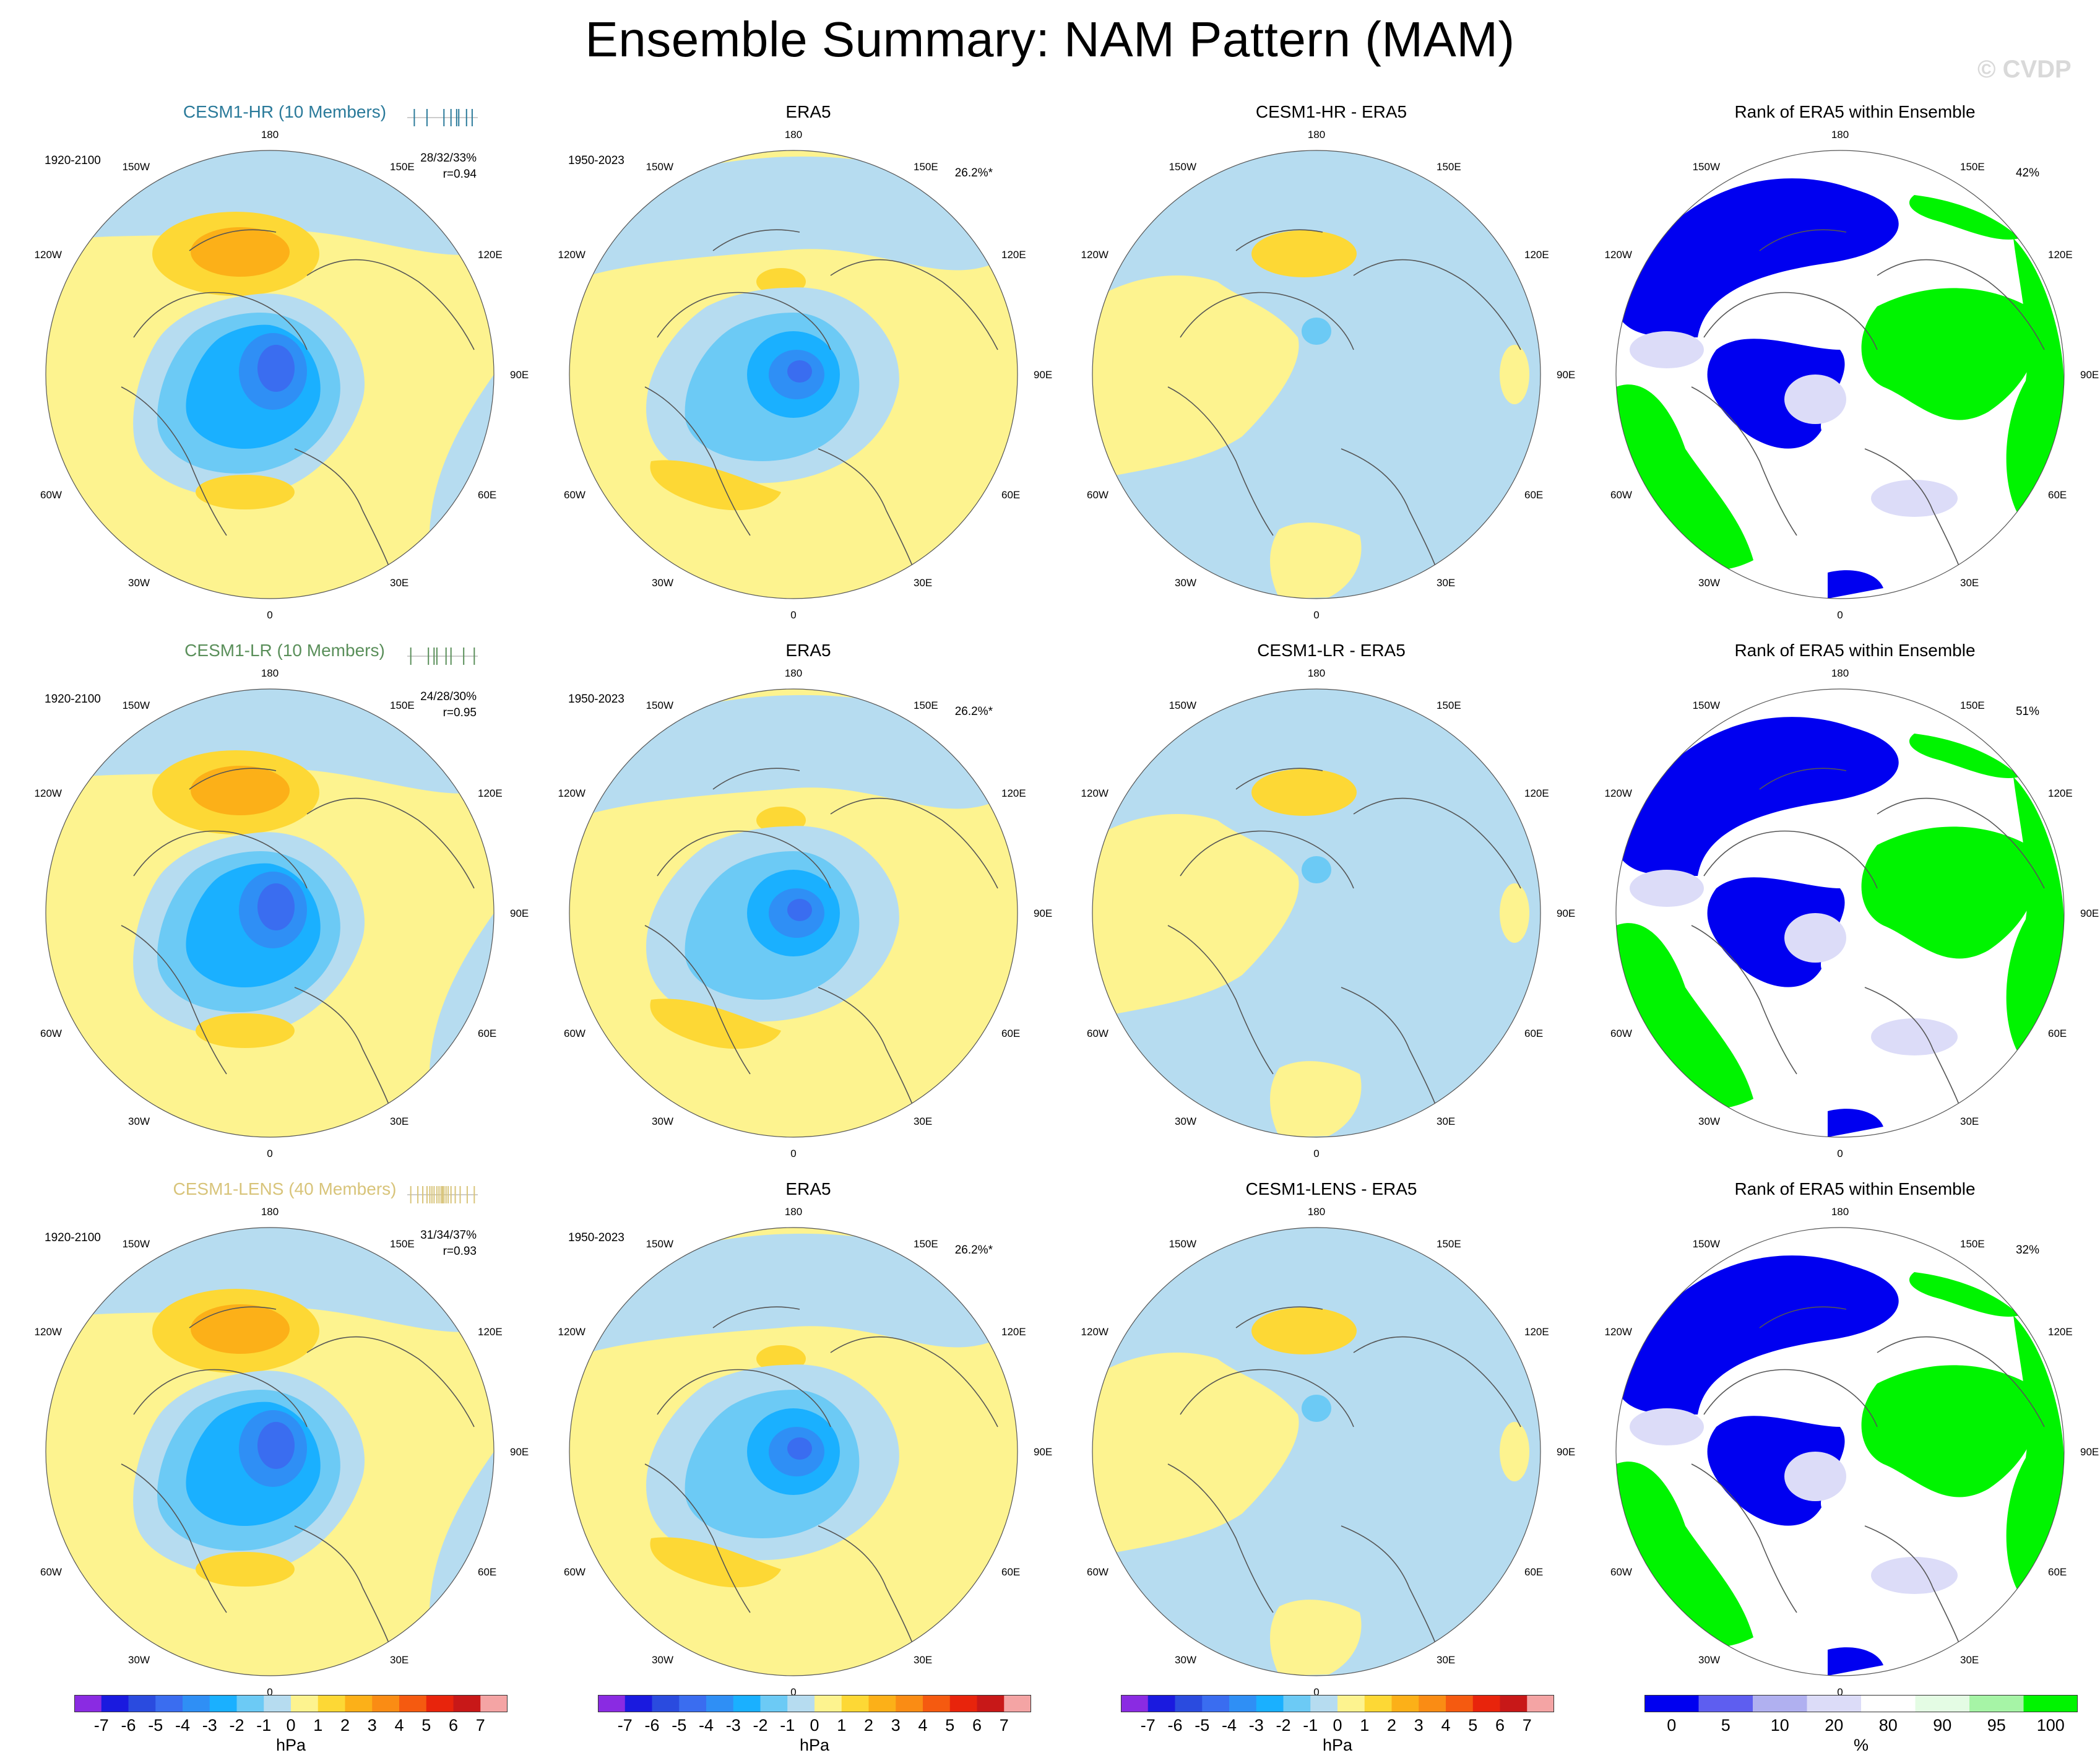  What do you see at coordinates (659, 1244) in the screenshot?
I see `lon-label: 150W` at bounding box center [659, 1244].